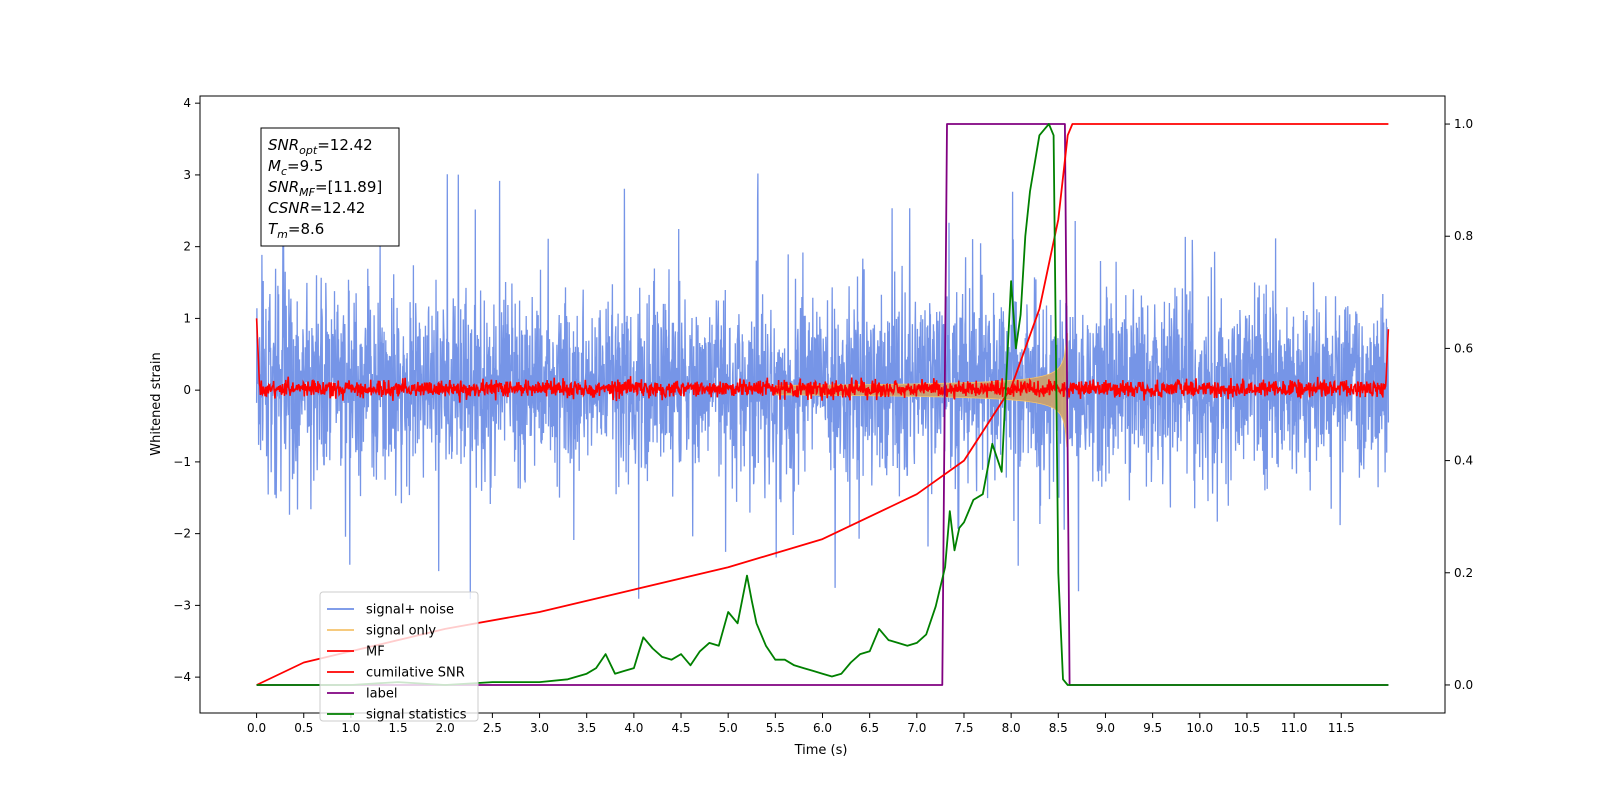 This screenshot has width=1600, height=800. Describe the element at coordinates (1152, 728) in the screenshot. I see `x-tick-label: 9.5` at that location.